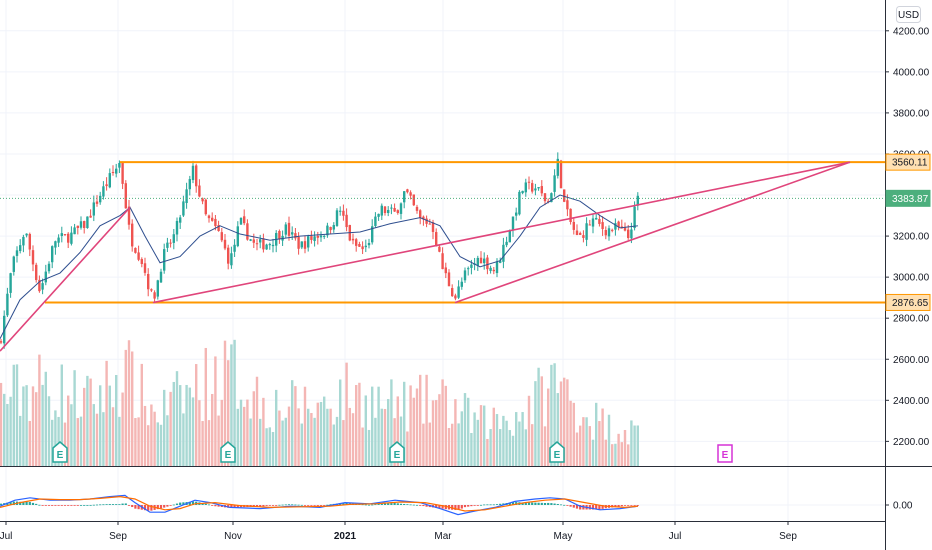  I want to click on currency-label: USD, so click(908, 15).